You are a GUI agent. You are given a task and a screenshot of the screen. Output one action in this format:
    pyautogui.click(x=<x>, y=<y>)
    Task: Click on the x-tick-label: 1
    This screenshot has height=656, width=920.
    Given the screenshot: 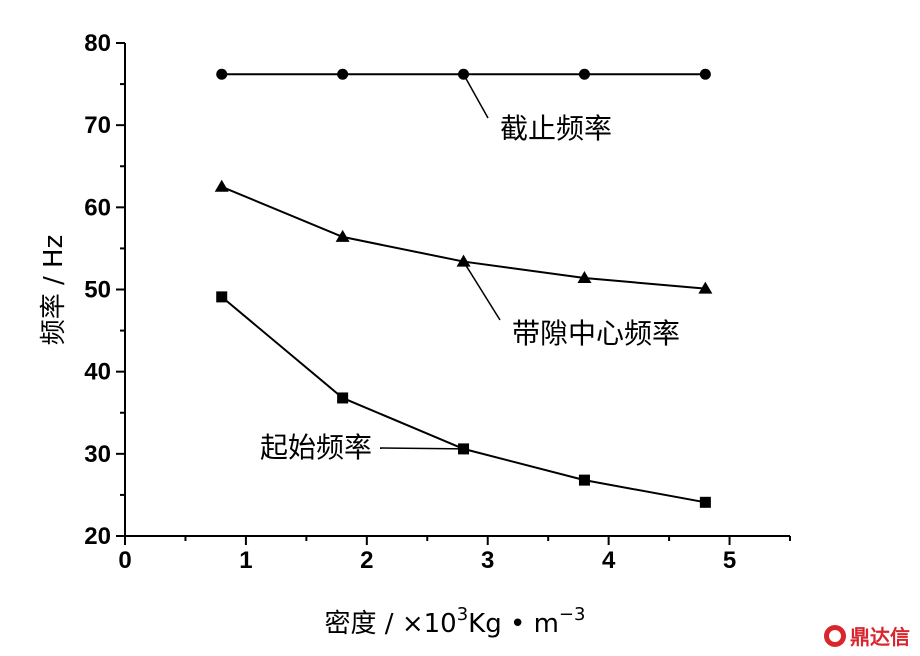 What is the action you would take?
    pyautogui.click(x=245, y=560)
    